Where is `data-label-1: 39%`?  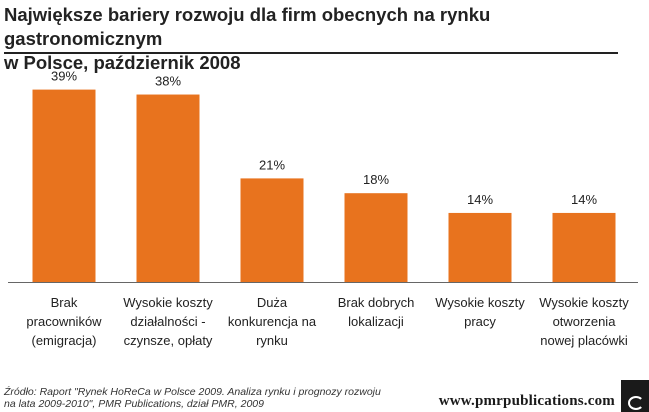
data-label-1: 39% is located at coordinates (64, 76).